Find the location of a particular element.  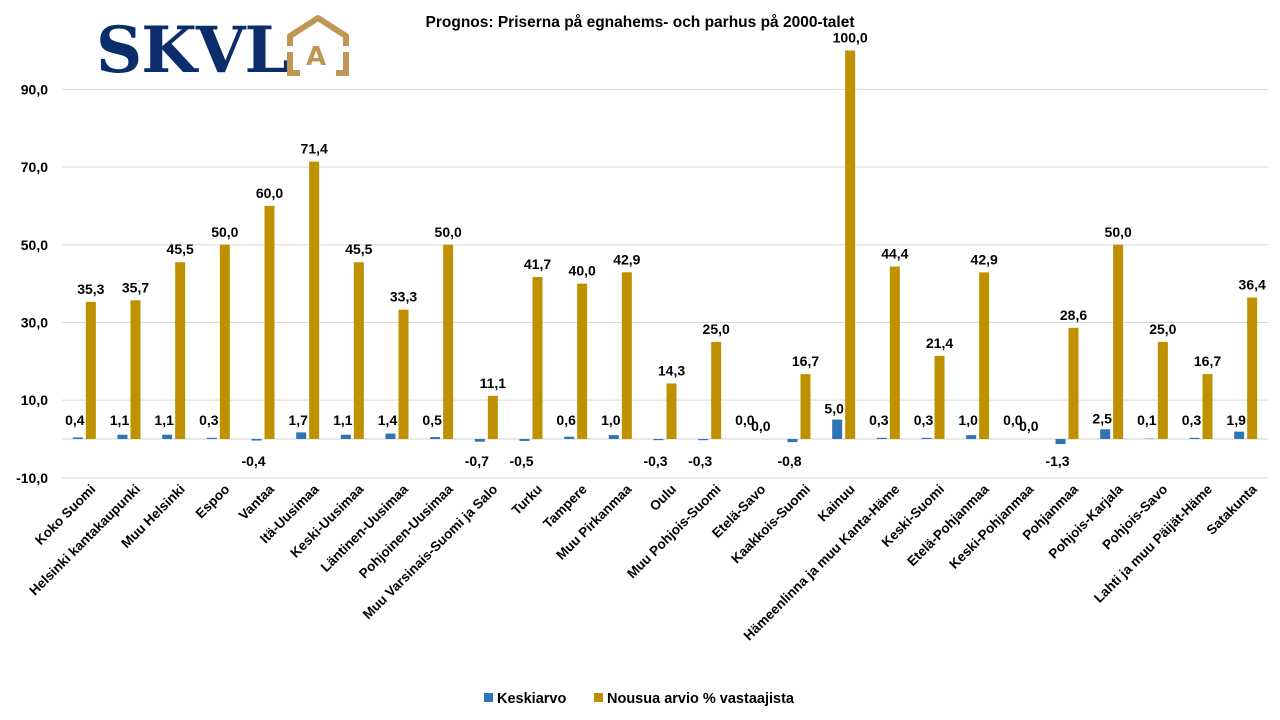

data-label-keskiarvo: -0,8 is located at coordinates (789, 461).